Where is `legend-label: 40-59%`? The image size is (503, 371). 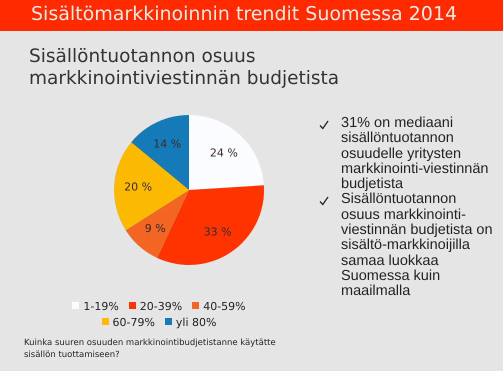
legend-label: 40-59% is located at coordinates (224, 306).